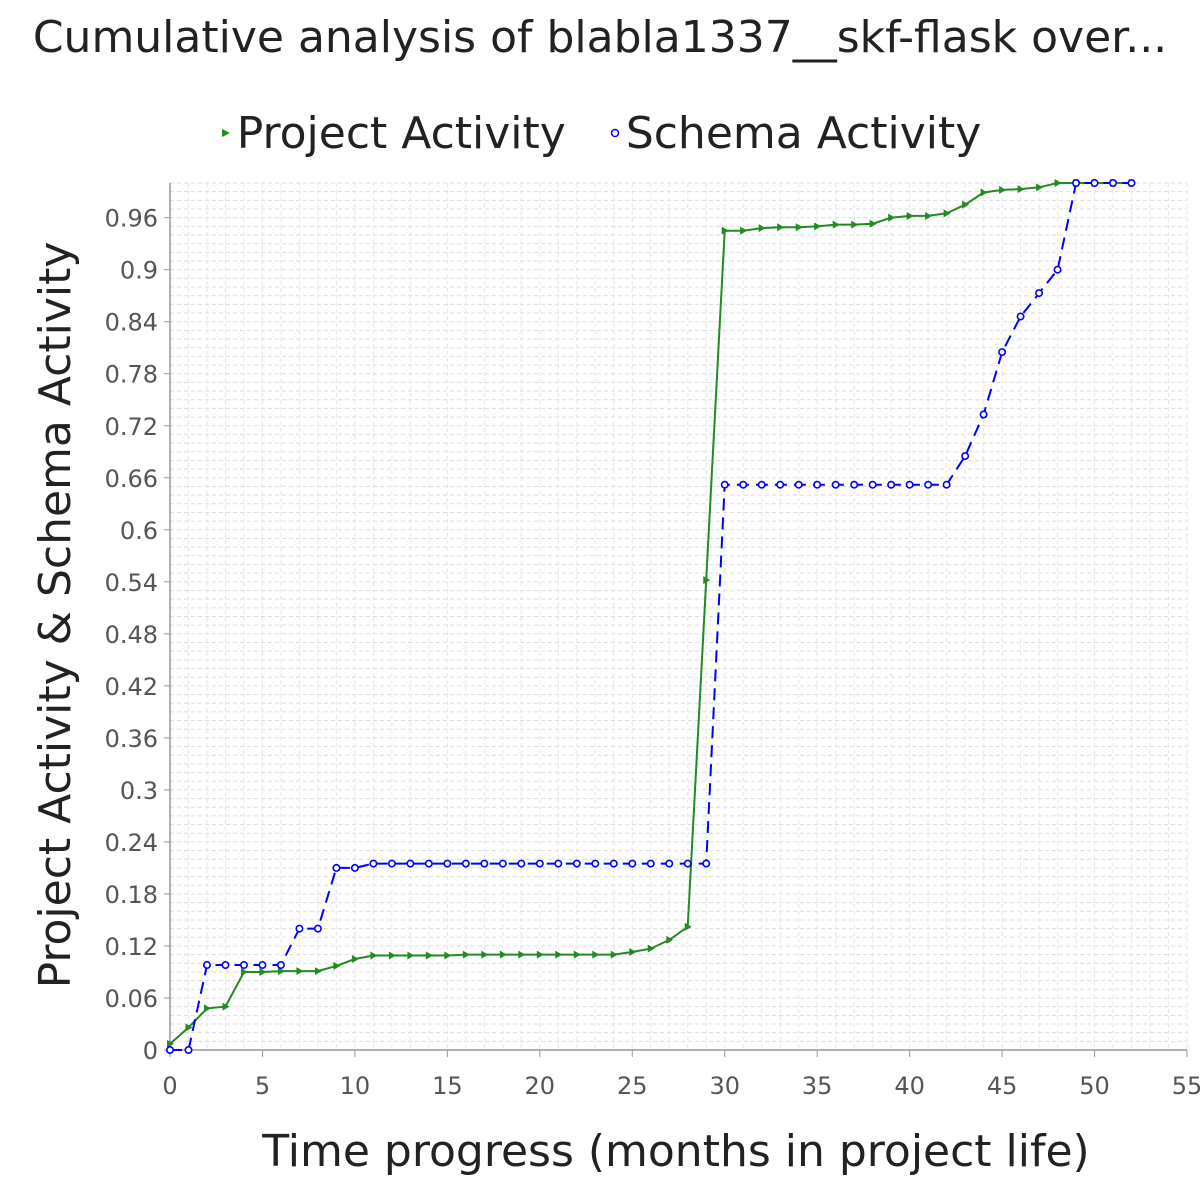 The width and height of the screenshot is (1200, 1200). Describe the element at coordinates (131, 687) in the screenshot. I see `y-tick-label: 0.42` at that location.